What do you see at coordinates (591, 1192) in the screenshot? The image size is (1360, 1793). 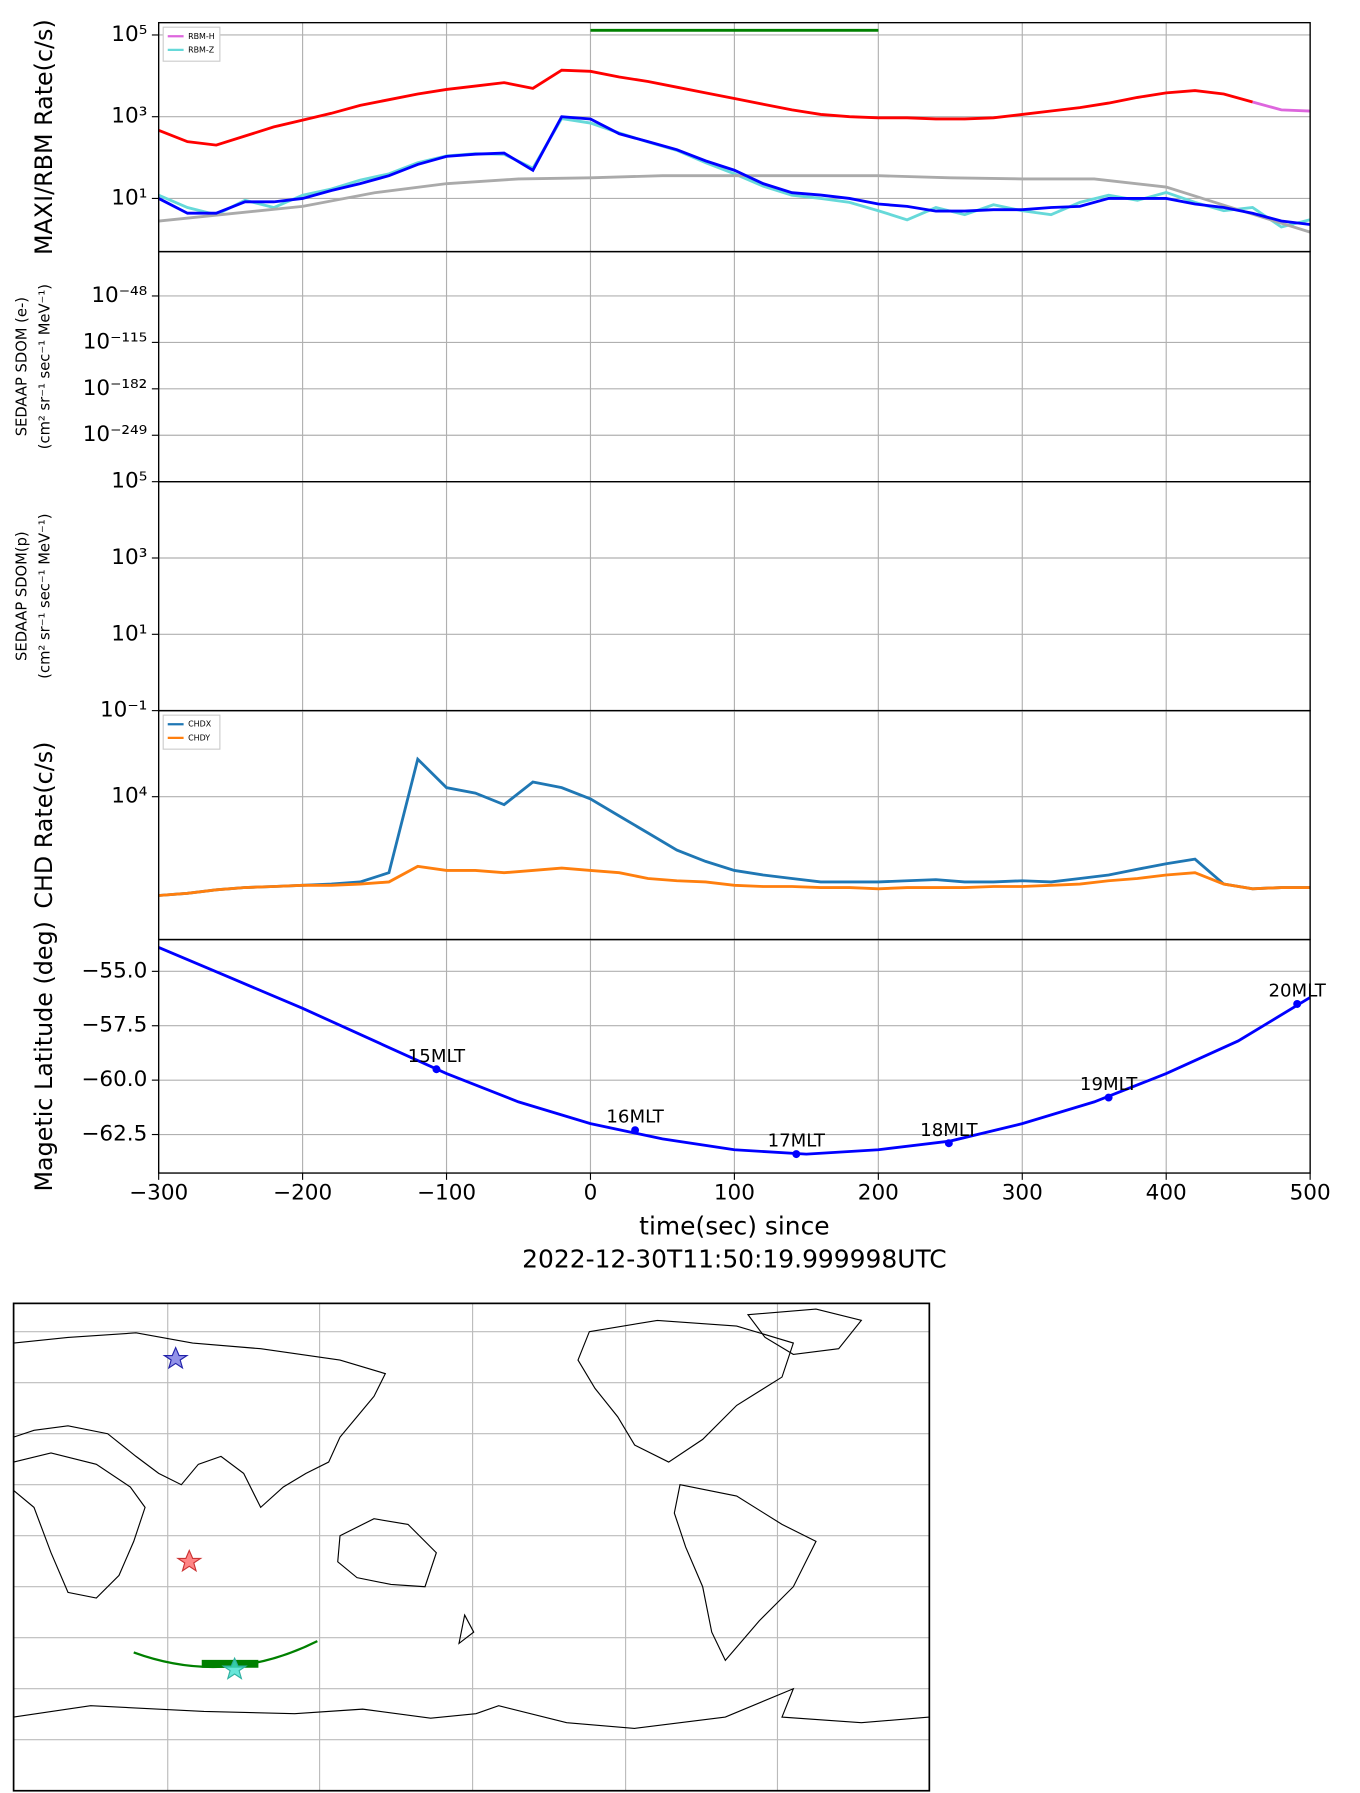 I see `x-tick-label: 0` at bounding box center [591, 1192].